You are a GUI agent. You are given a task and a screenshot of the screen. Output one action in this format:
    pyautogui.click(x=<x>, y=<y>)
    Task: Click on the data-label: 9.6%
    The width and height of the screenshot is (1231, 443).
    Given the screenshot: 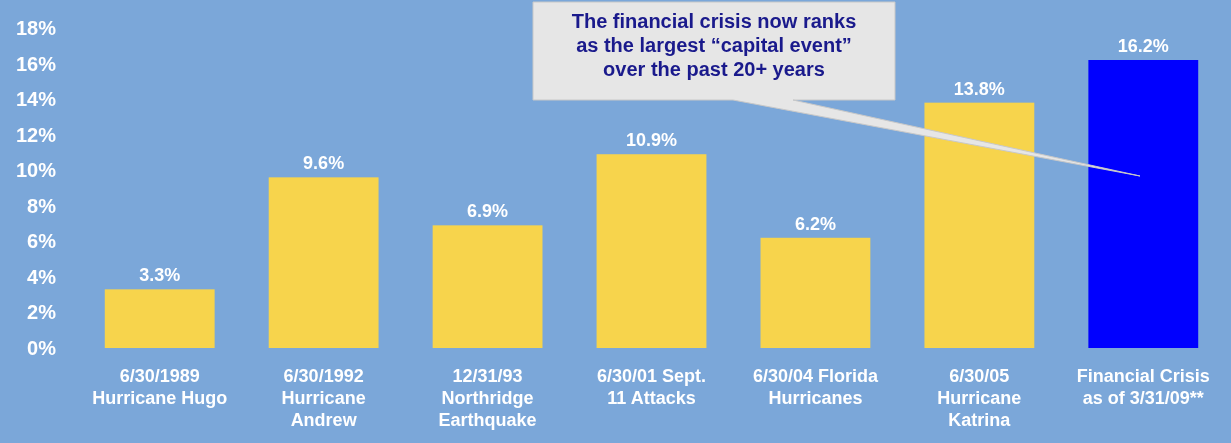 What is the action you would take?
    pyautogui.click(x=324, y=163)
    